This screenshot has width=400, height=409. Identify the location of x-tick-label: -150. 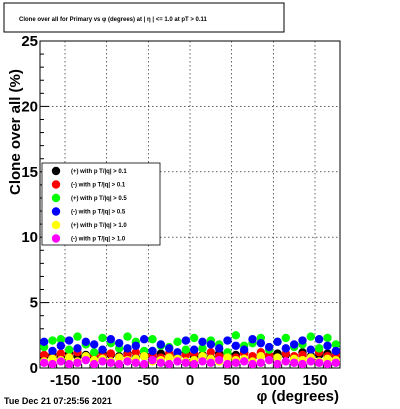
(65, 380).